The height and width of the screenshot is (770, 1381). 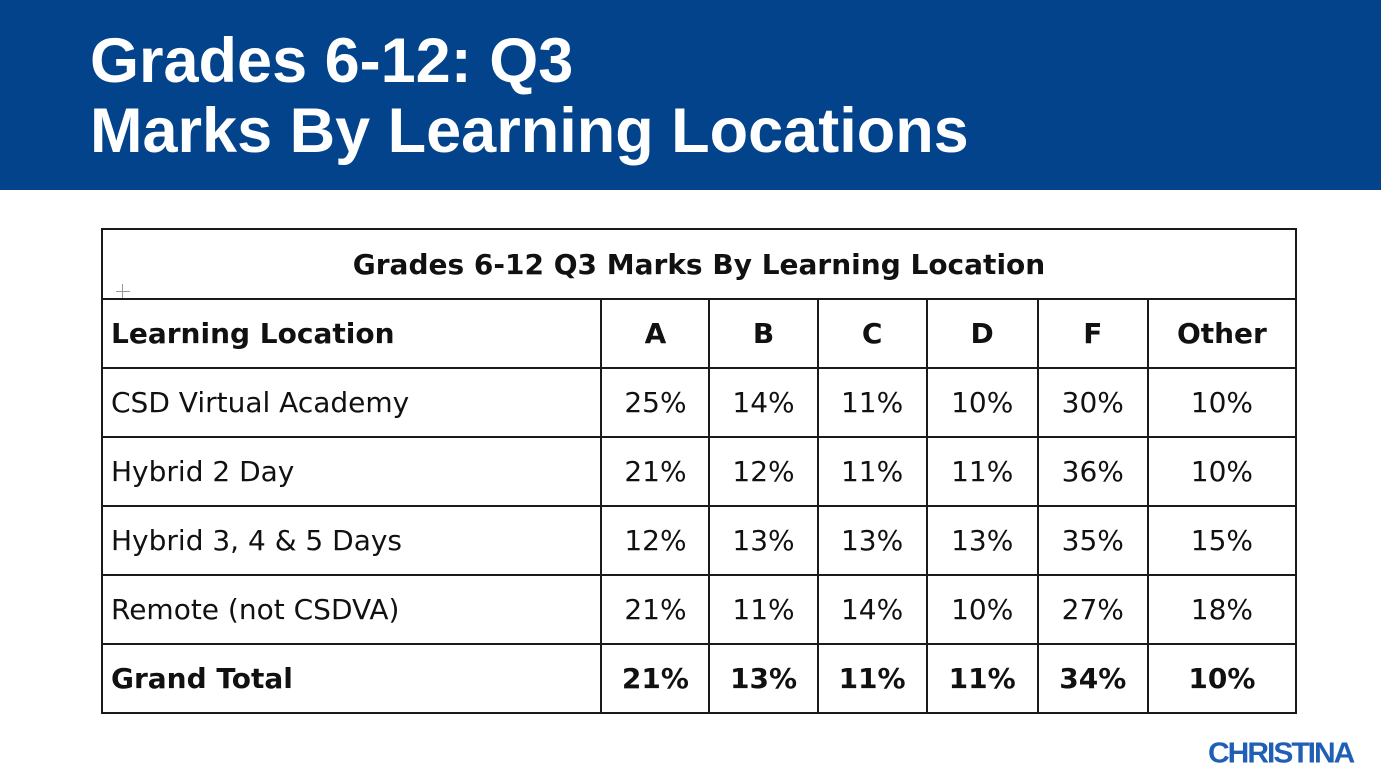 What do you see at coordinates (655, 333) in the screenshot?
I see `header-a: A` at bounding box center [655, 333].